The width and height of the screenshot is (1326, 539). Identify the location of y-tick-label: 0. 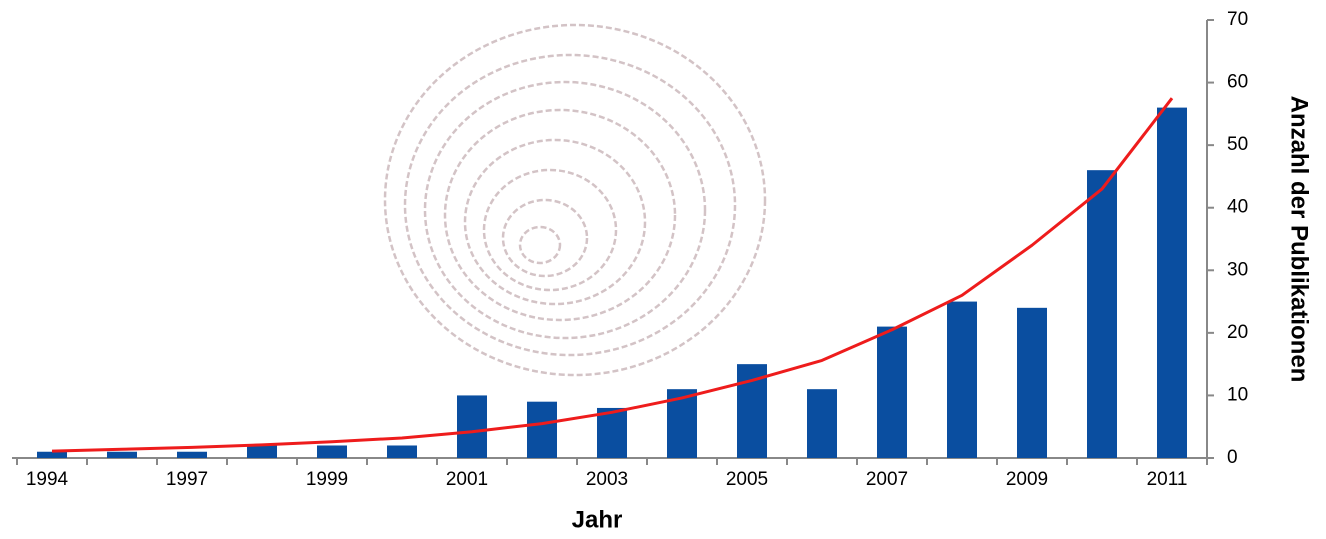
(1232, 457).